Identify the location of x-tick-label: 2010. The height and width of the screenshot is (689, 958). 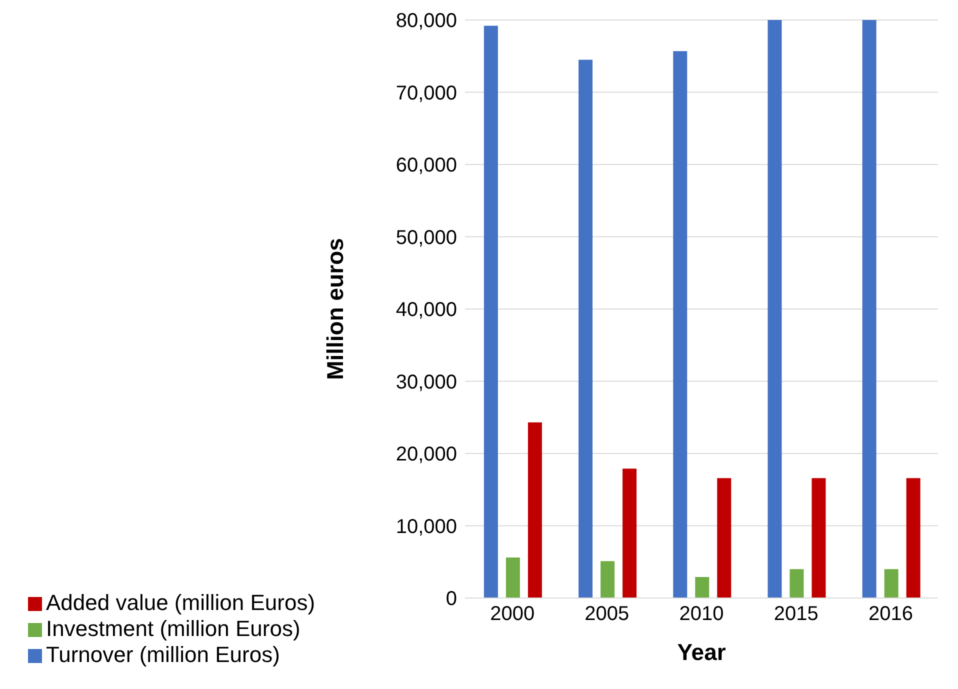
(701, 614).